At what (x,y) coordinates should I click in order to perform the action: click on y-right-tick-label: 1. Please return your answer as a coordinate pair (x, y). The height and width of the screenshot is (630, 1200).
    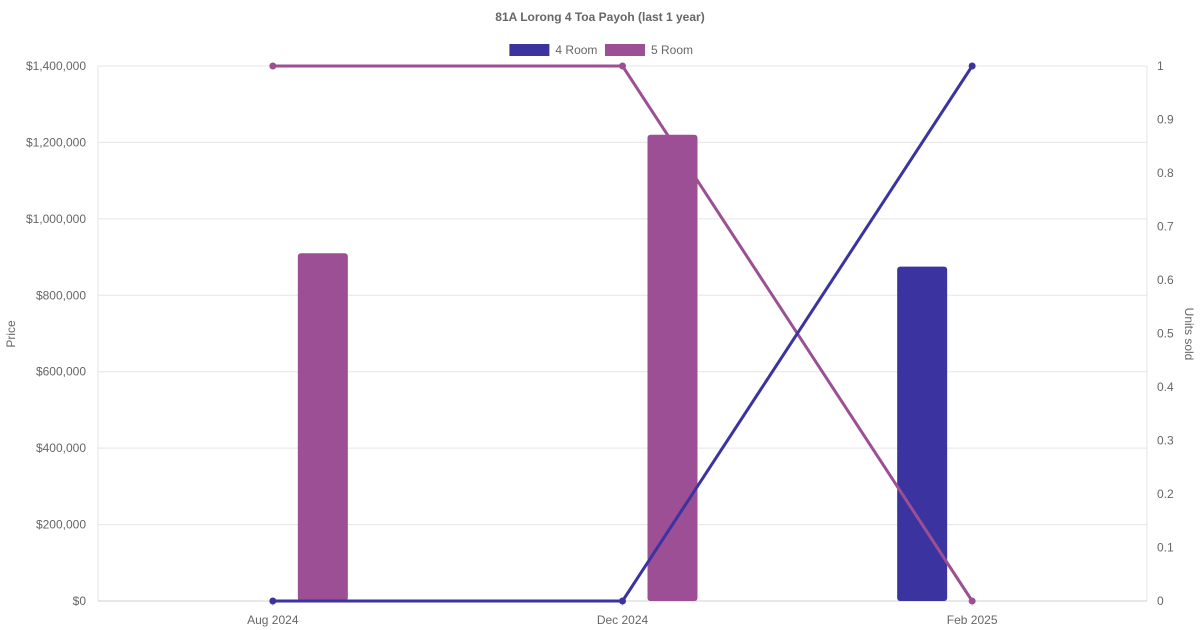
    Looking at the image, I should click on (1160, 66).